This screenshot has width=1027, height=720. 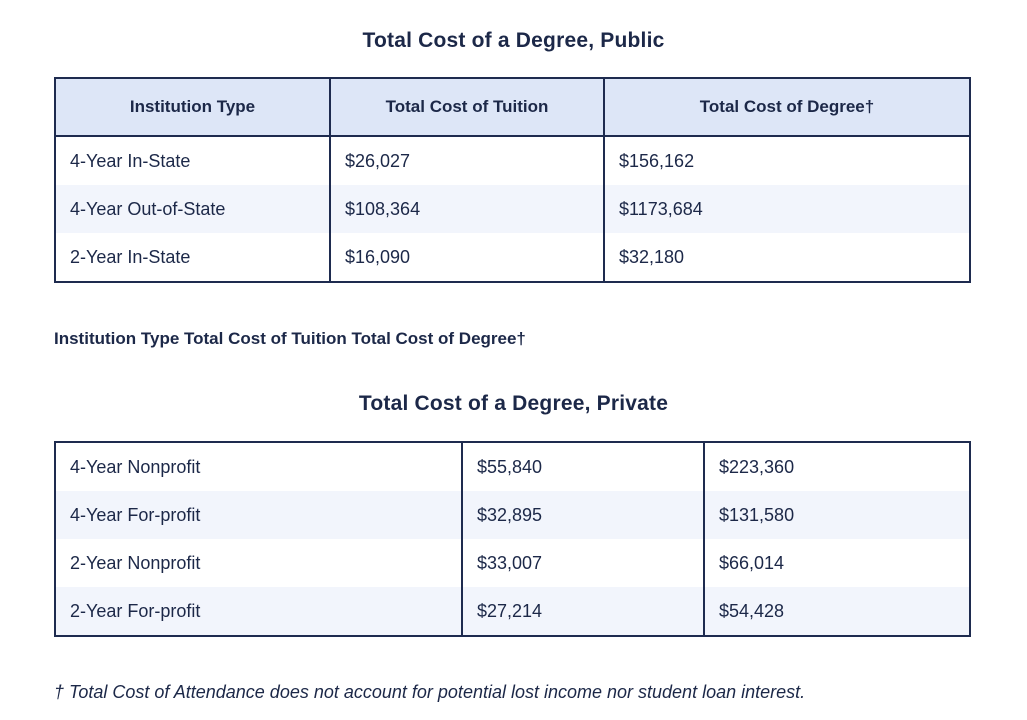 What do you see at coordinates (192, 107) in the screenshot?
I see `column-header-institution-type: Institution Type` at bounding box center [192, 107].